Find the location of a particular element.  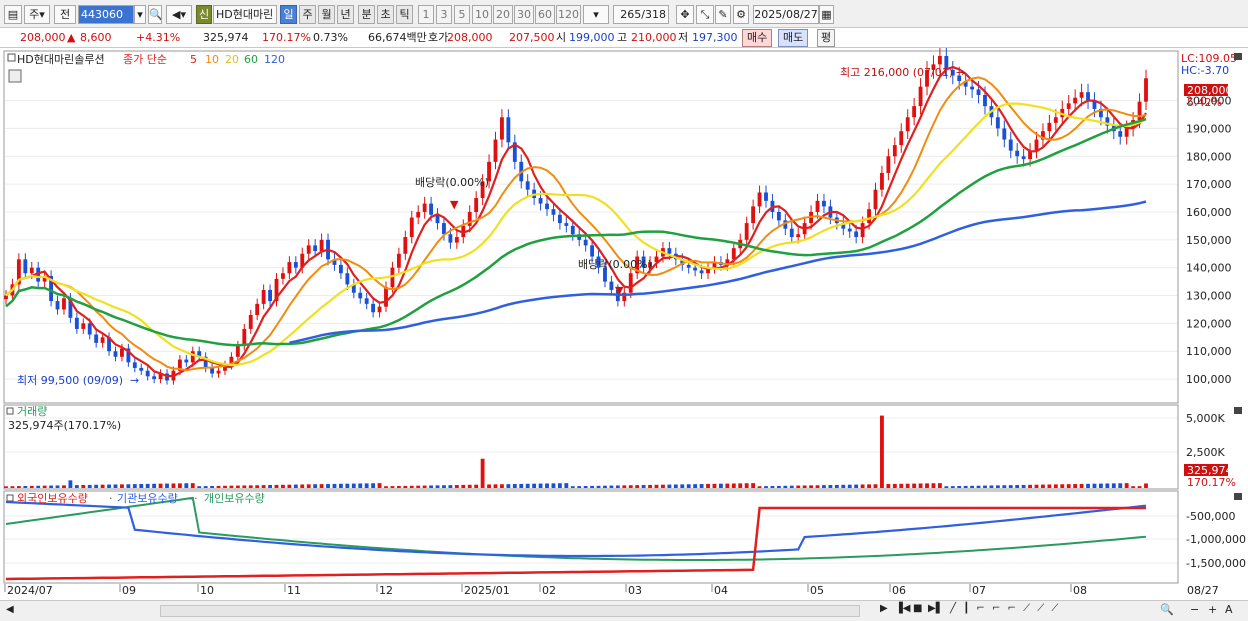

scroll-right-icon: ▶ is located at coordinates (884, 608).